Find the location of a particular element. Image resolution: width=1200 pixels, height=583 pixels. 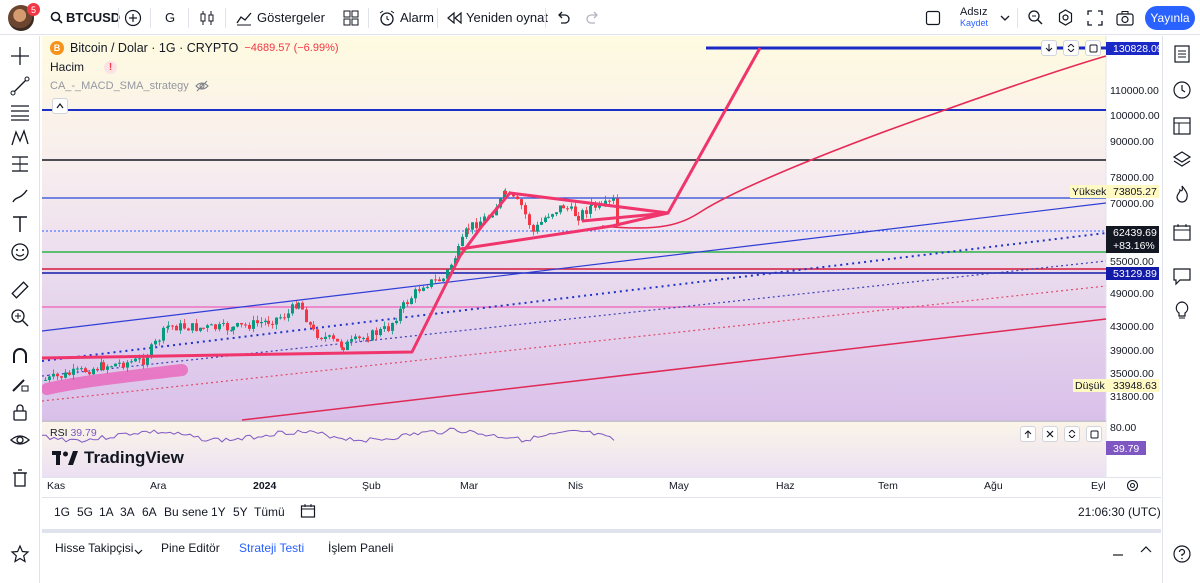

alert-button: Alarm is located at coordinates (406, 17).